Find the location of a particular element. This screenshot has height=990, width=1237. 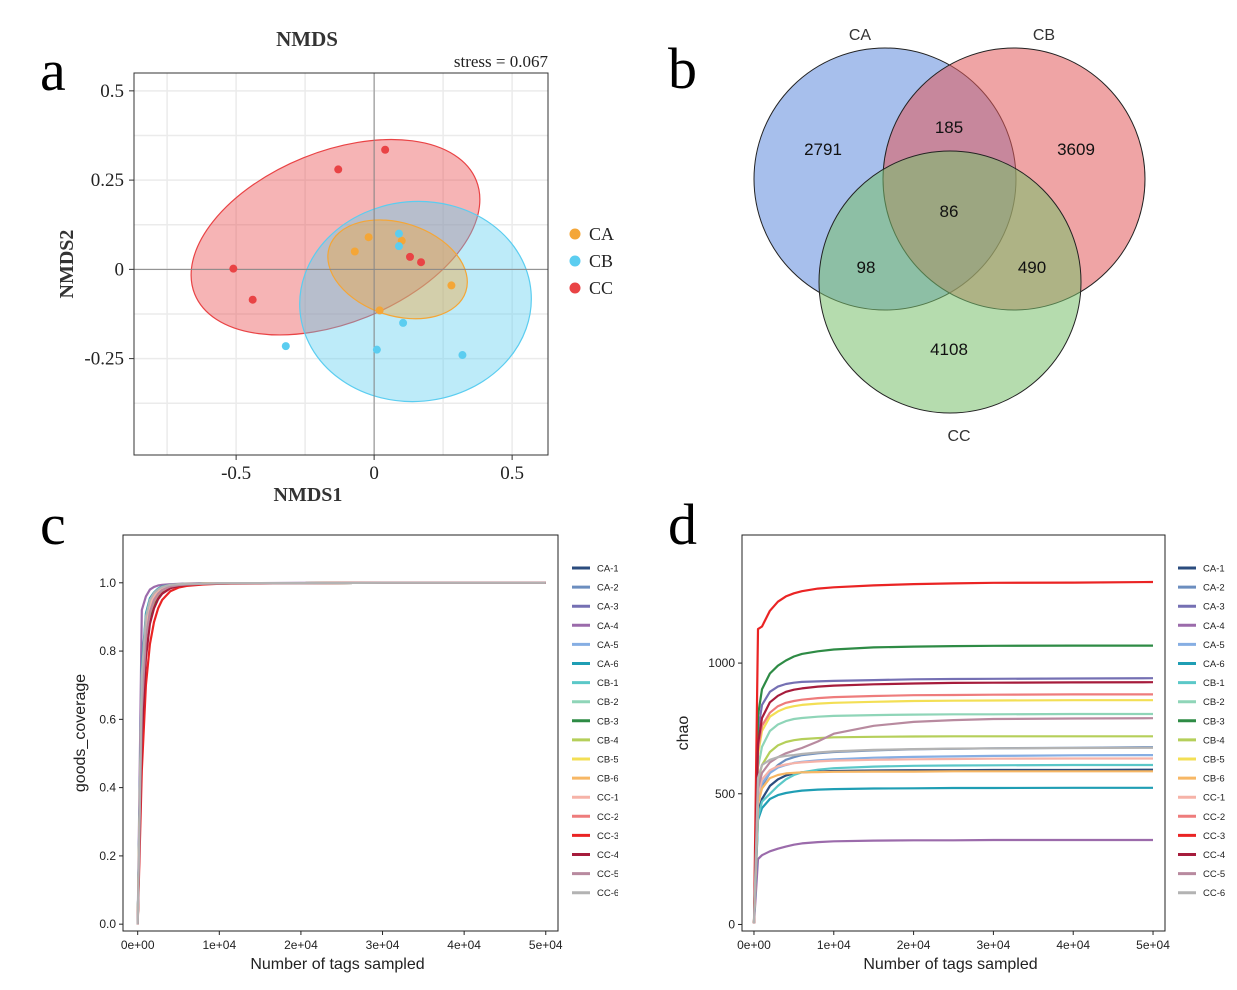

legend-marker-cb is located at coordinates (575, 261).